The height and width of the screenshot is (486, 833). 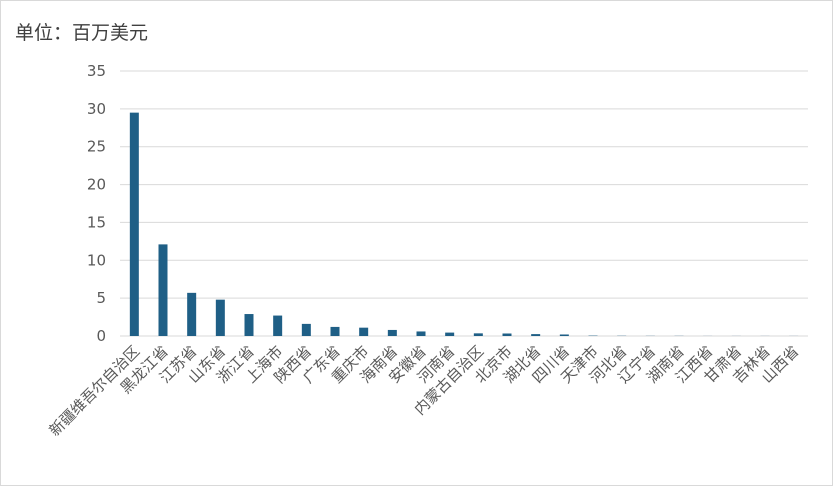 What do you see at coordinates (96, 203) in the screenshot?
I see `y-axis-ticks: 0 5 10 15 20 25 30 35` at bounding box center [96, 203].